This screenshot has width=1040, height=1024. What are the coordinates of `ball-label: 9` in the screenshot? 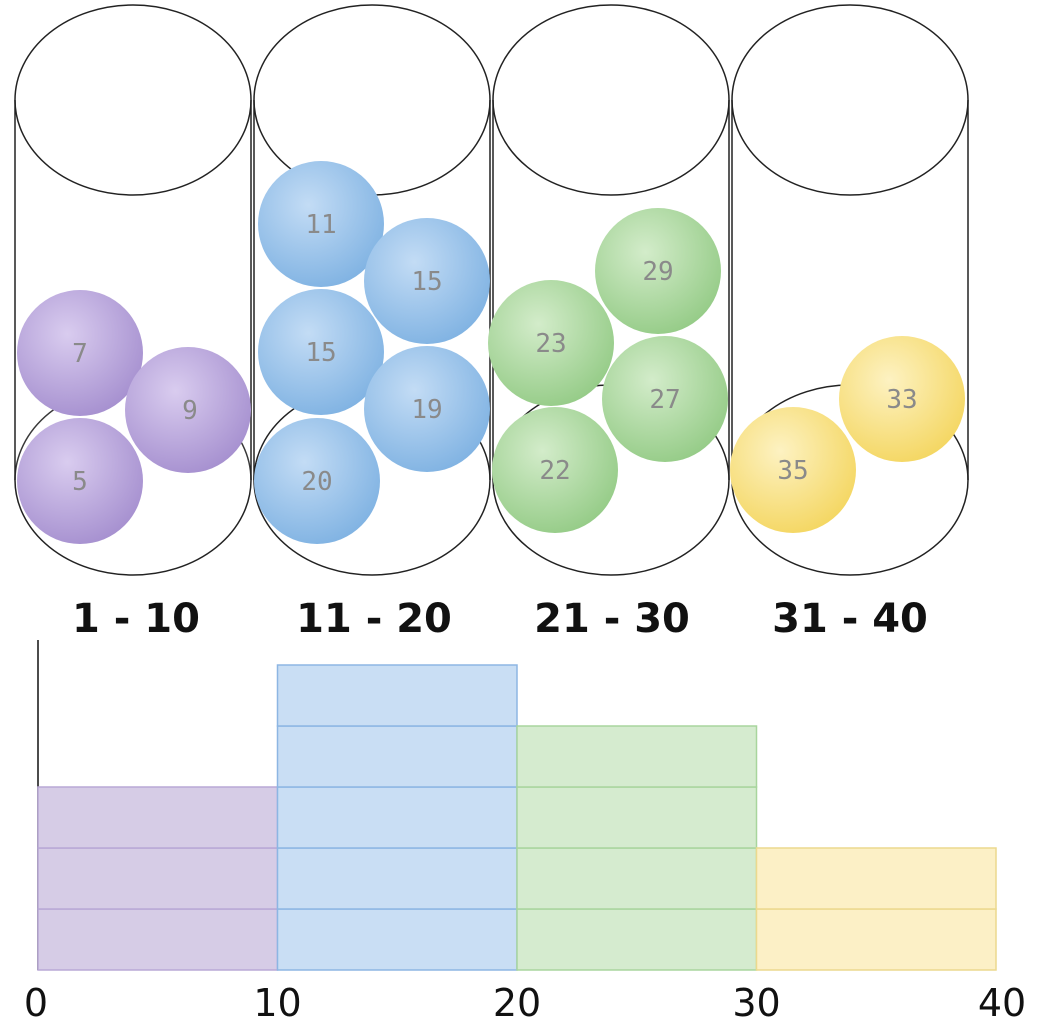 It's located at (190, 411).